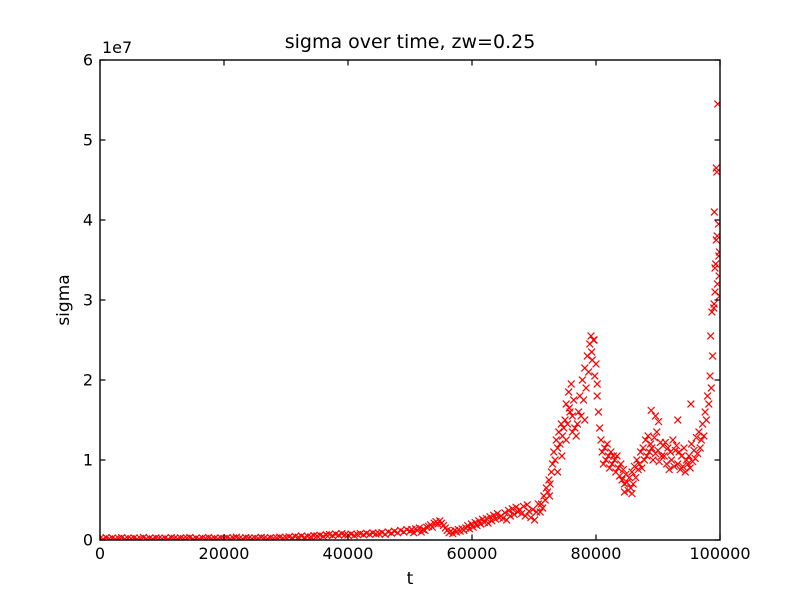 This screenshot has height=600, width=800. Describe the element at coordinates (410, 42) in the screenshot. I see `chart-title: sigma over time, zw=0.25` at that location.